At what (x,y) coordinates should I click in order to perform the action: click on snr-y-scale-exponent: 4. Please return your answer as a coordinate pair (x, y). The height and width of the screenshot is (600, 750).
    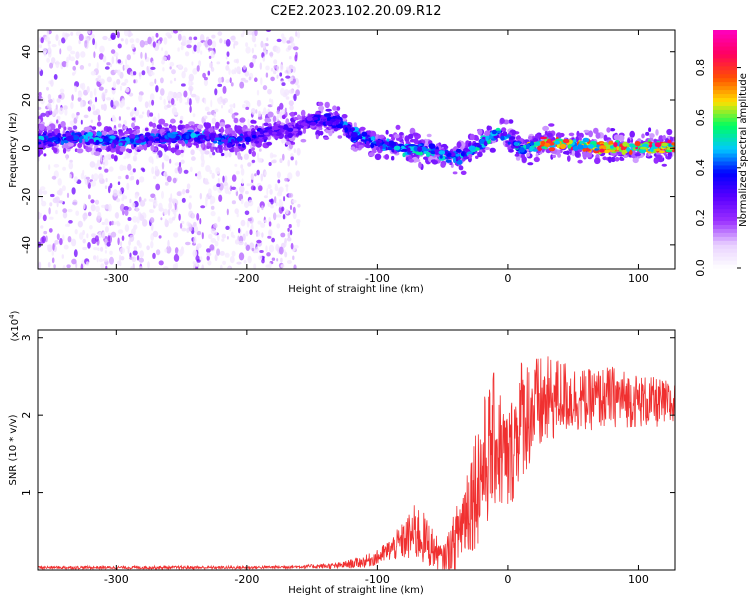
    Looking at the image, I should click on (12, 316).